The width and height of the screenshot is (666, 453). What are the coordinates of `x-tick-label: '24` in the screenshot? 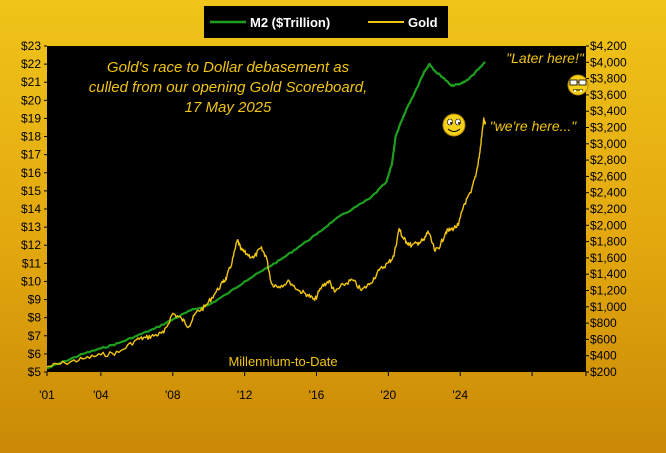 It's located at (460, 395).